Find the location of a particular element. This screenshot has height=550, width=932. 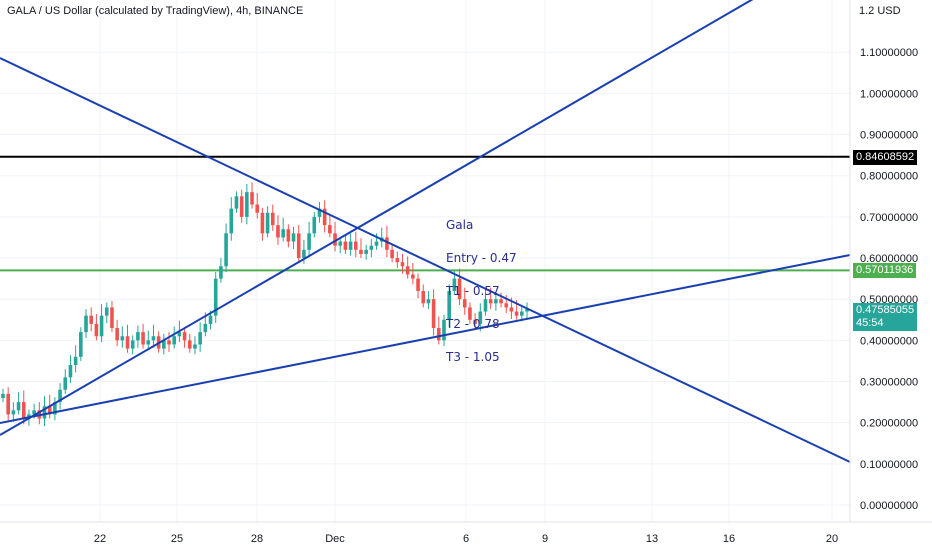

last-price-tag: 0.47585055 45:54 is located at coordinates (885, 317).